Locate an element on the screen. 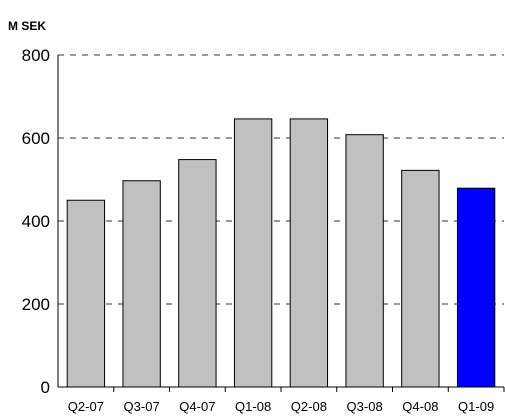 This screenshot has width=505, height=419. x-tick-label: Q3-08 is located at coordinates (365, 406).